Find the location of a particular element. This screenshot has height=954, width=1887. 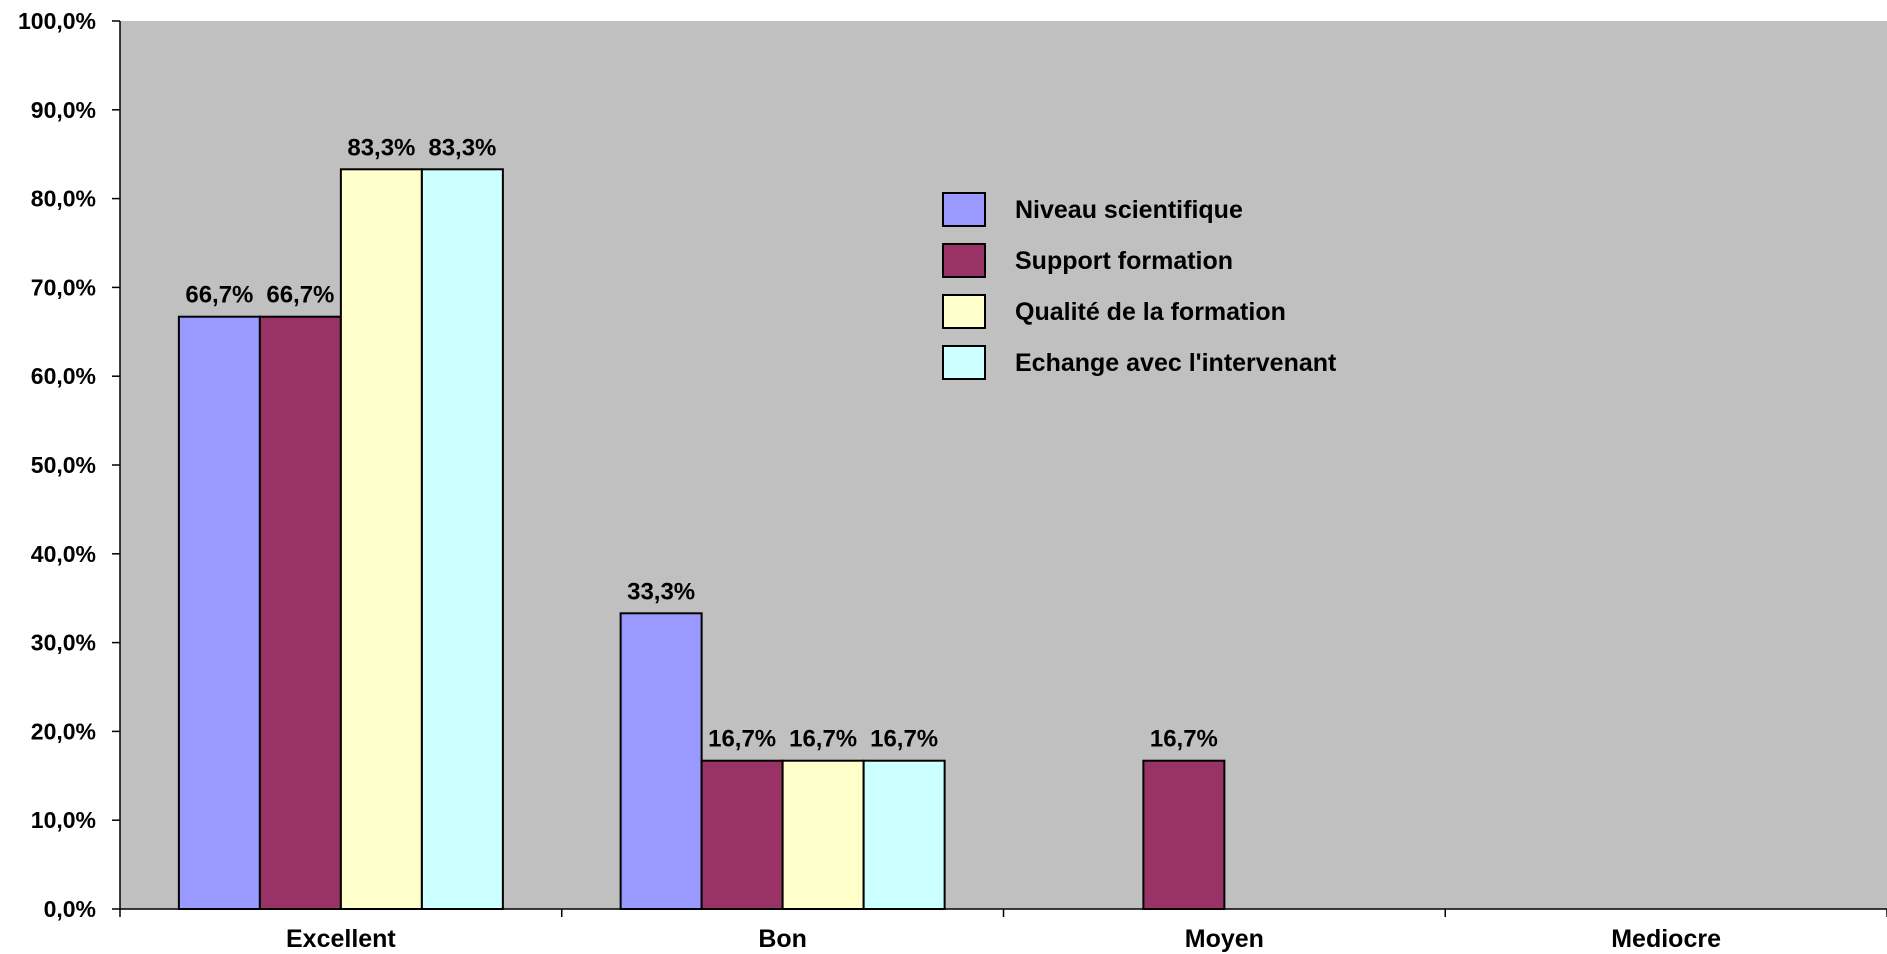

y-tick-label: 40,0% is located at coordinates (63, 554).